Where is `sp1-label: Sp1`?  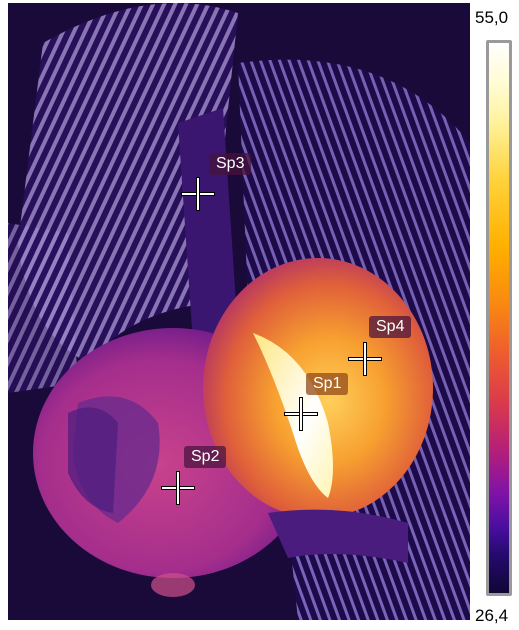 sp1-label: Sp1 is located at coordinates (327, 384).